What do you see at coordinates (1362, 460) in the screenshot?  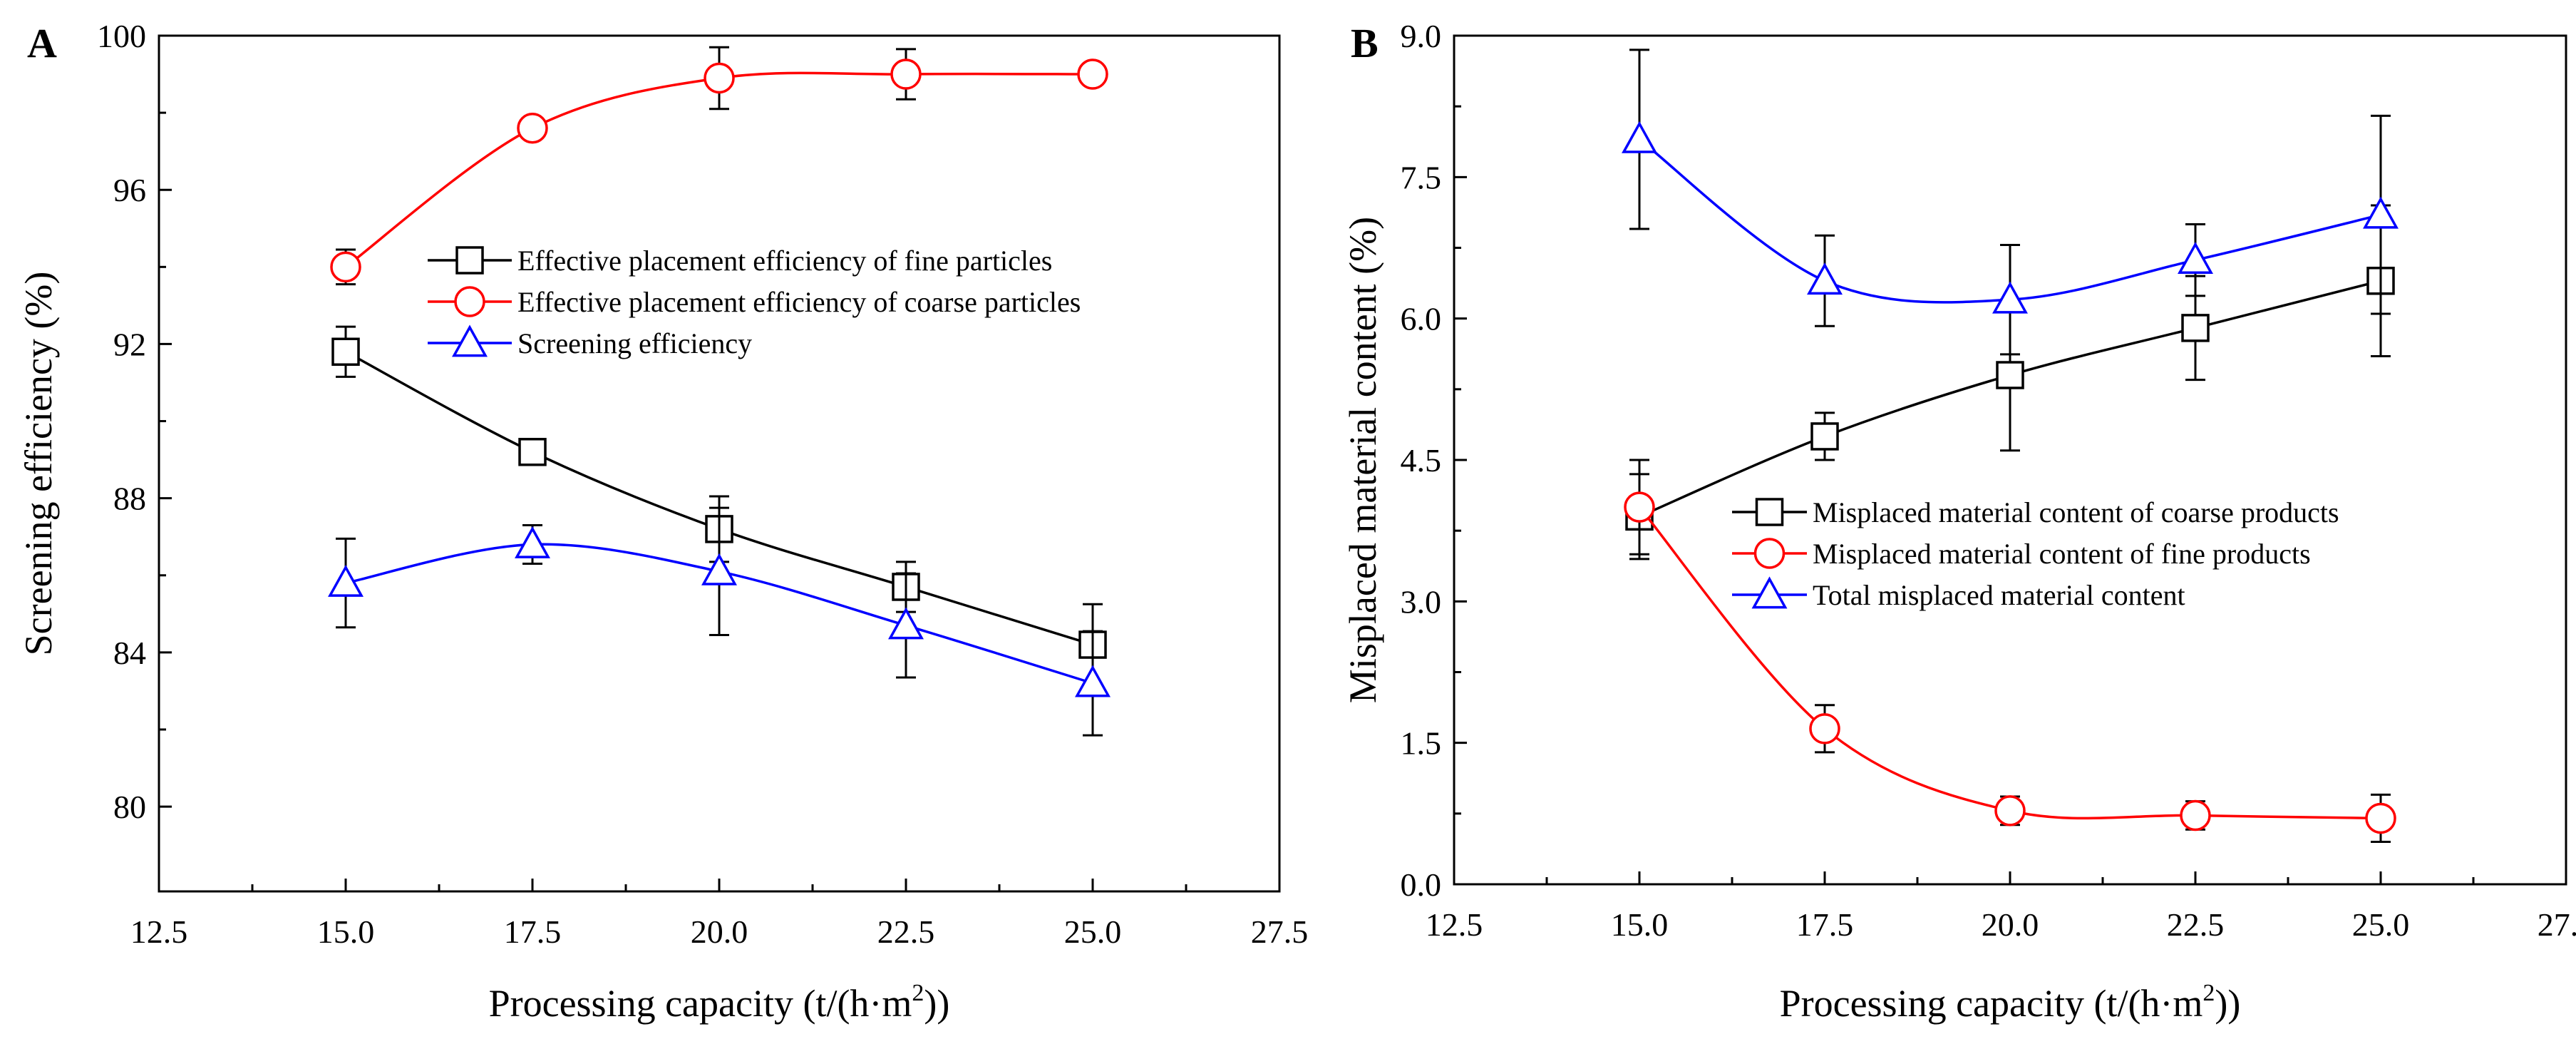 I see `y-axis-label: Misplaced material content (%)` at bounding box center [1362, 460].